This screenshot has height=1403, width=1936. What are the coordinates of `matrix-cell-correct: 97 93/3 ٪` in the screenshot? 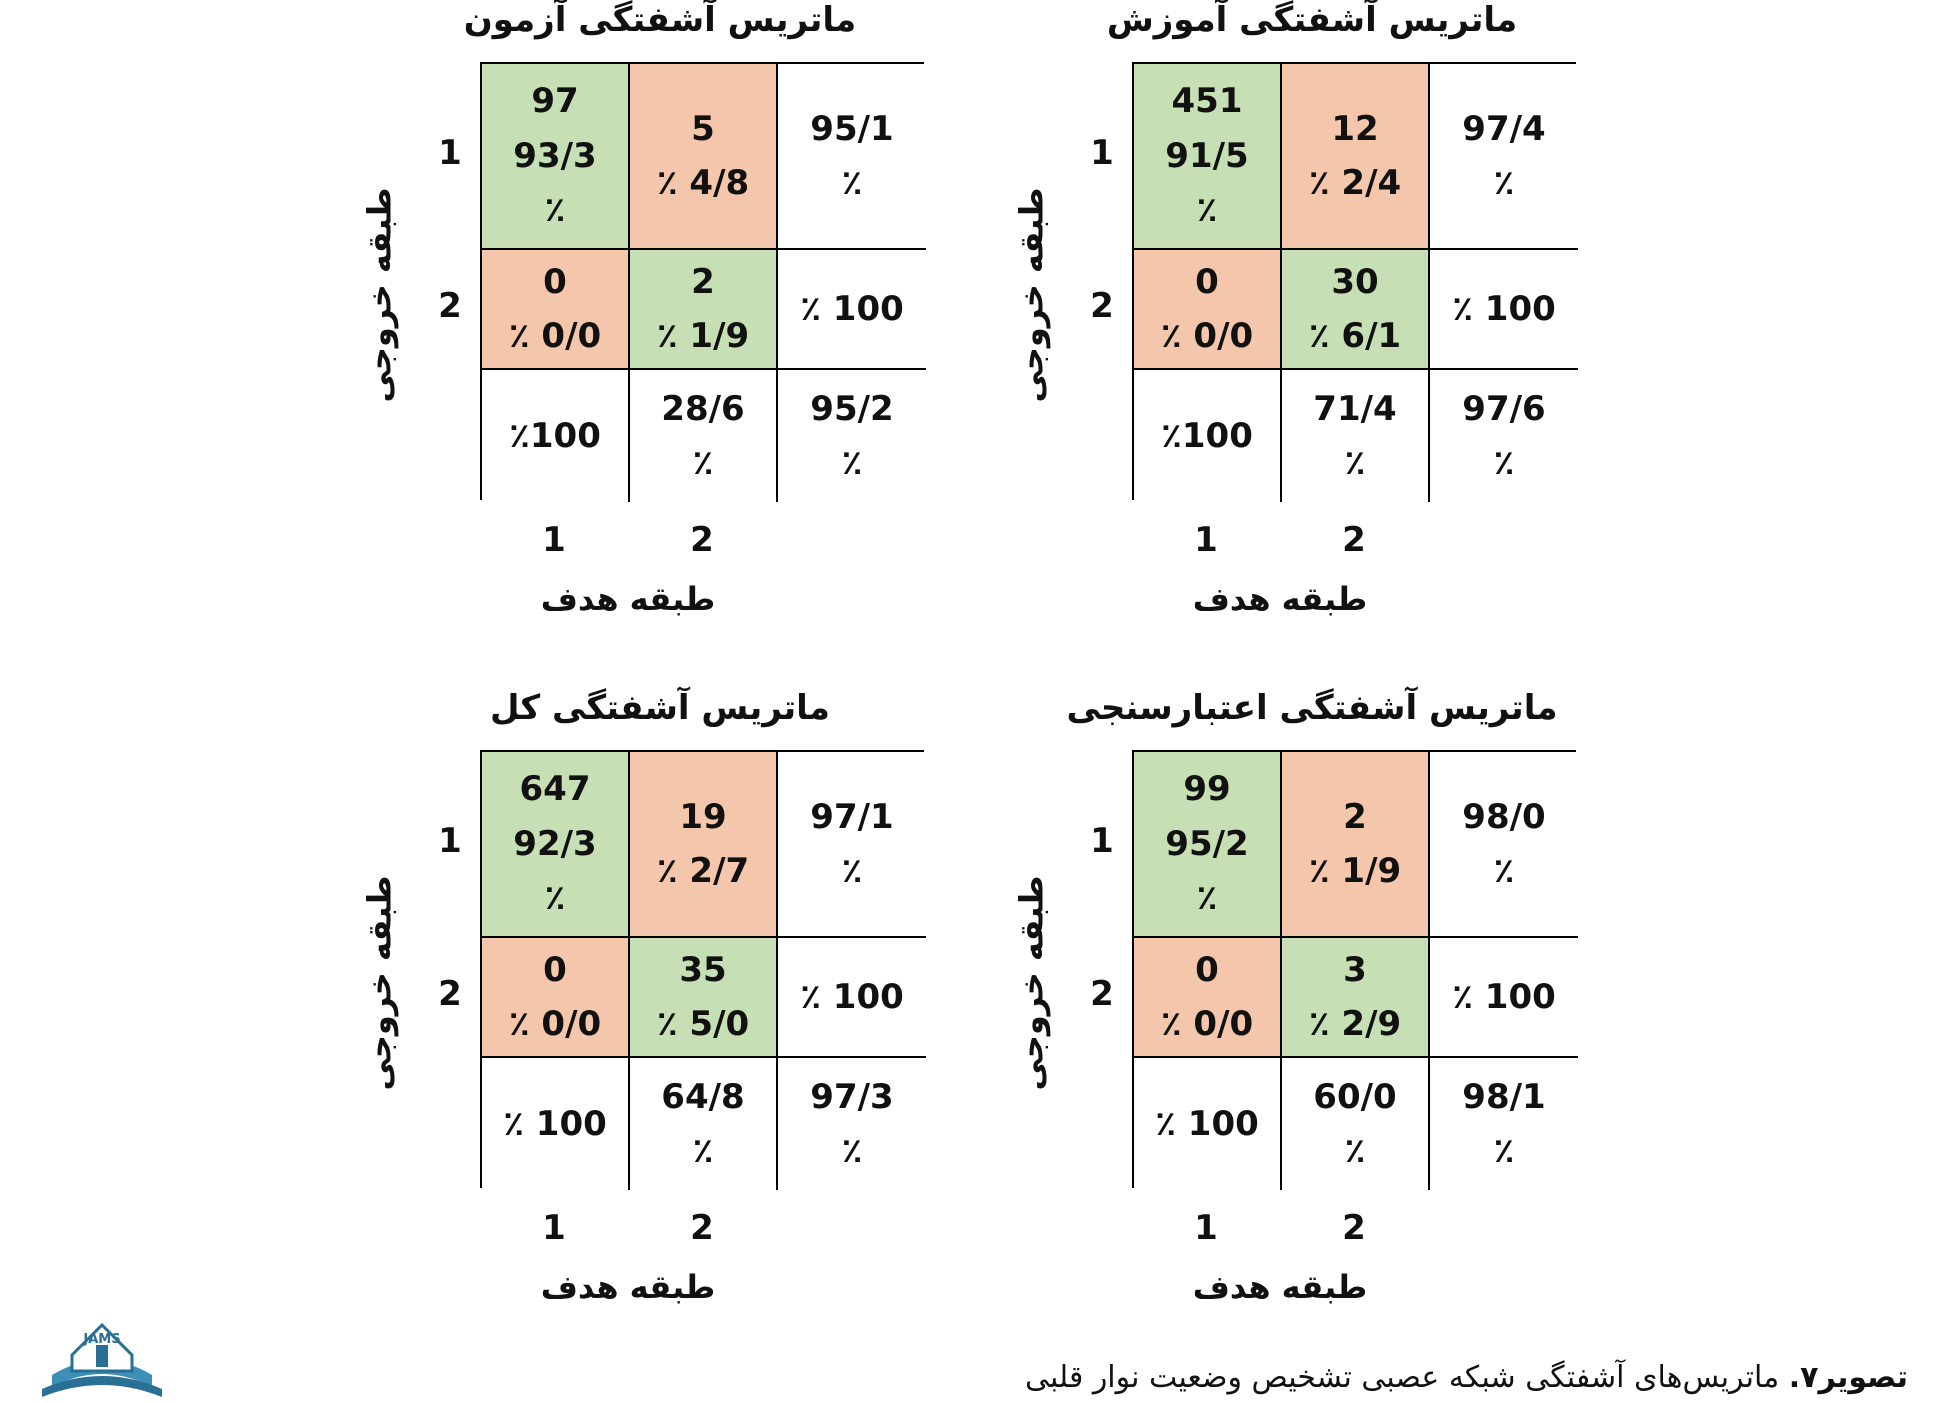 It's located at (556, 157).